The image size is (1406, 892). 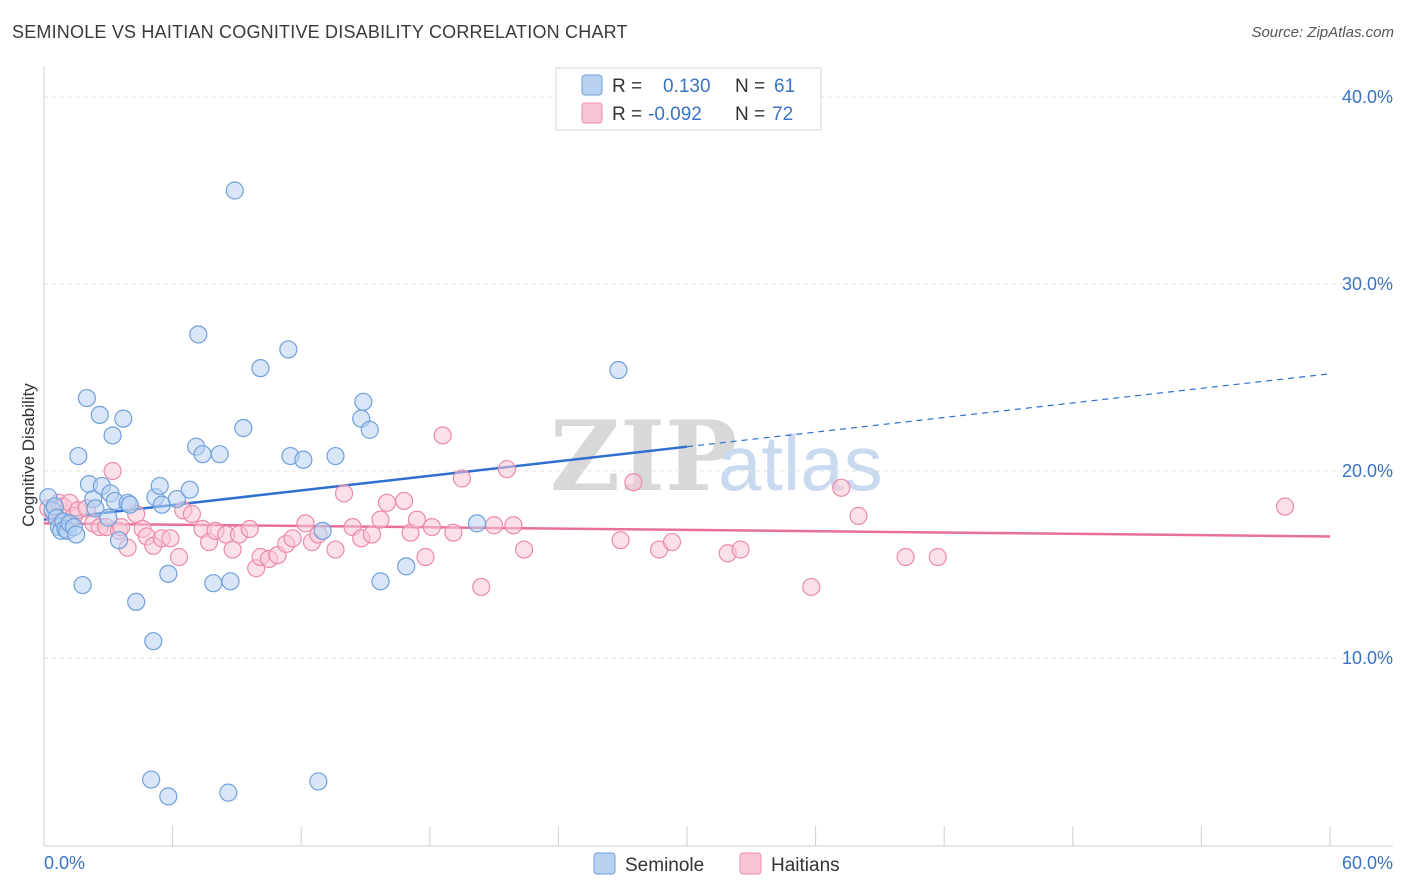 What do you see at coordinates (750, 86) in the screenshot?
I see `legend-n-label-seminole: N =` at bounding box center [750, 86].